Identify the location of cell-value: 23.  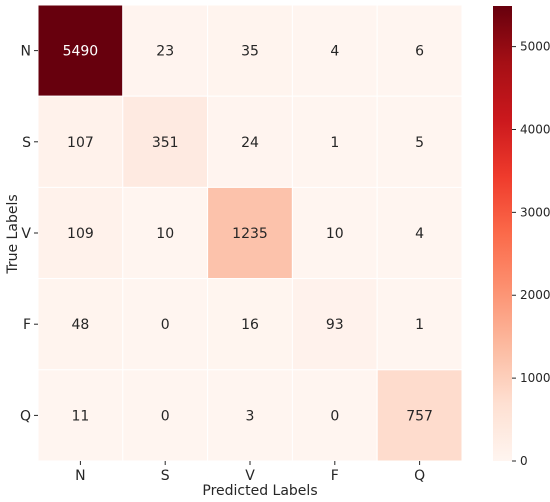
(165, 52).